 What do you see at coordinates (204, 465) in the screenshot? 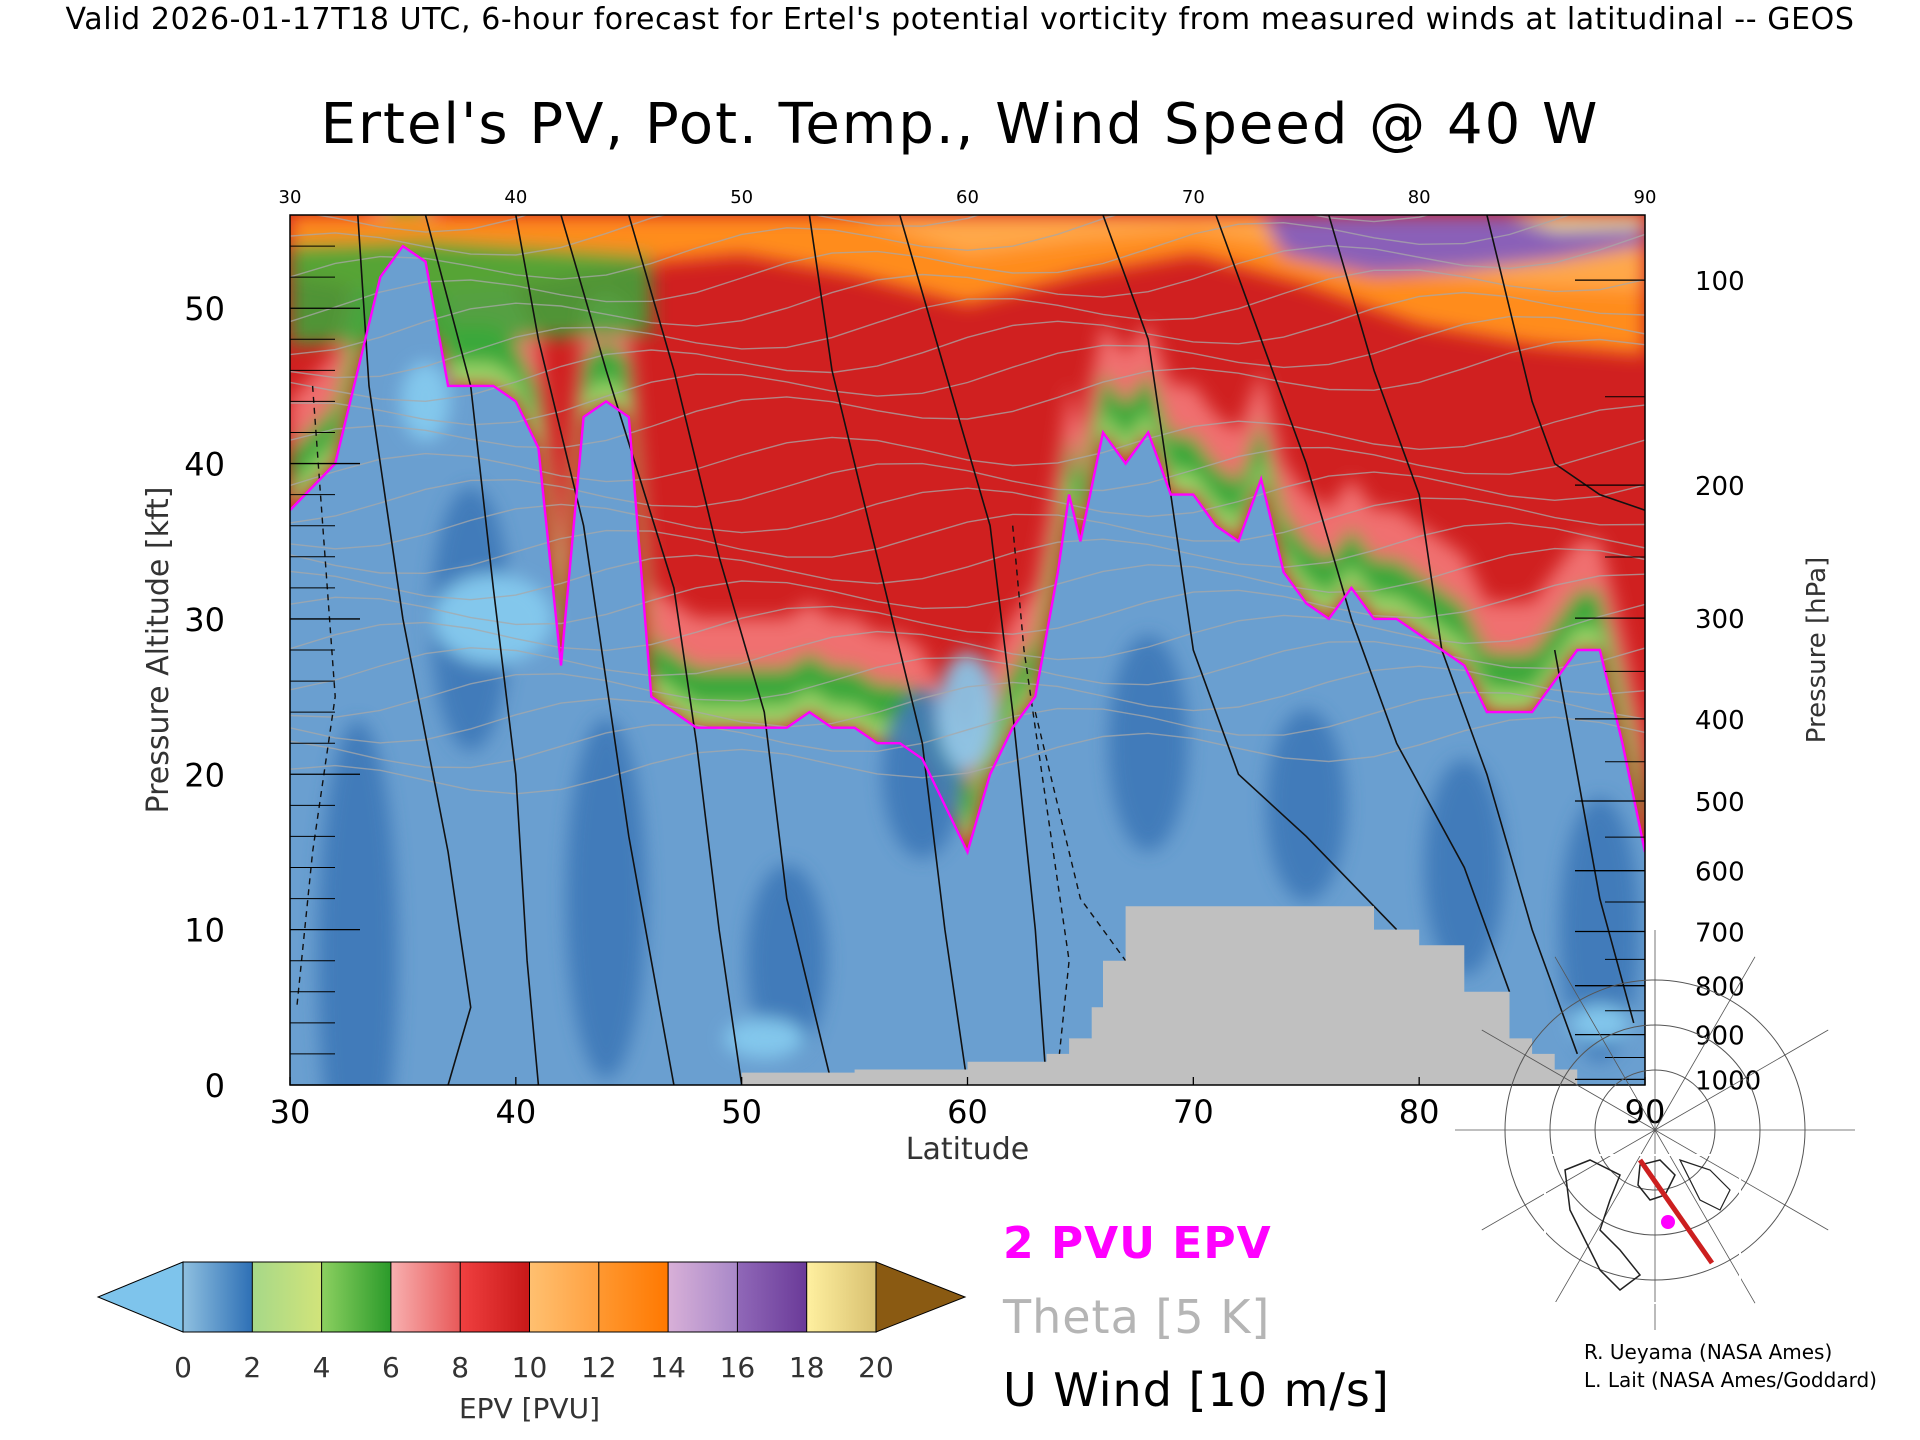
I see `y-tick-label-40: 40` at bounding box center [204, 465].